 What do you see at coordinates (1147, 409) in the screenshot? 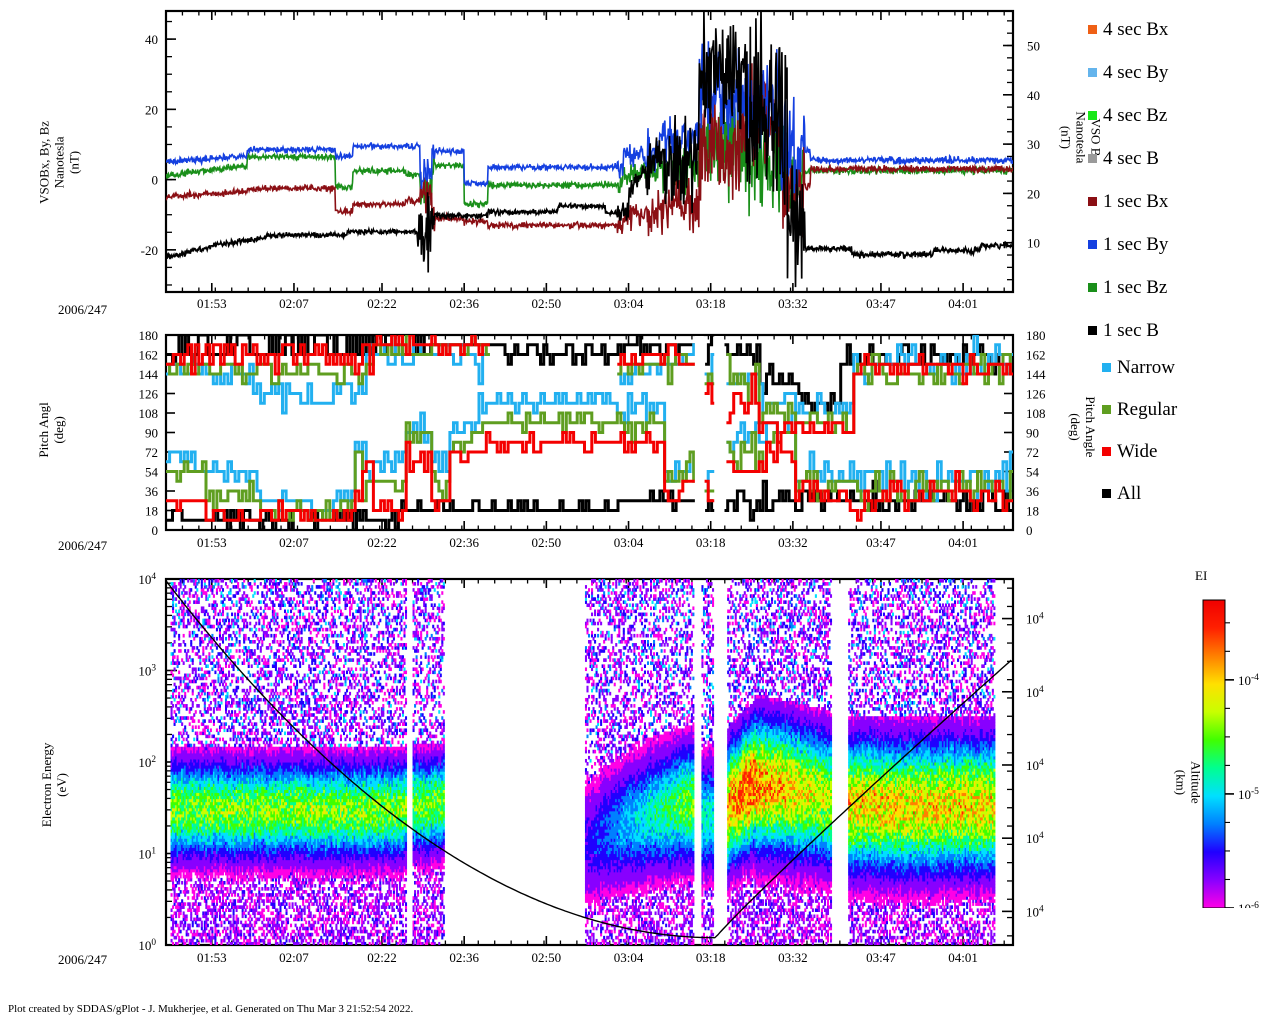
I see `legend-label: Regular` at bounding box center [1147, 409].